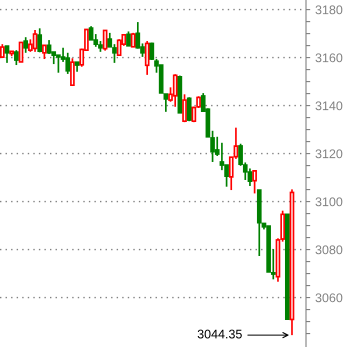  Describe the element at coordinates (220, 334) in the screenshot. I see `annotation: 3044.35` at that location.